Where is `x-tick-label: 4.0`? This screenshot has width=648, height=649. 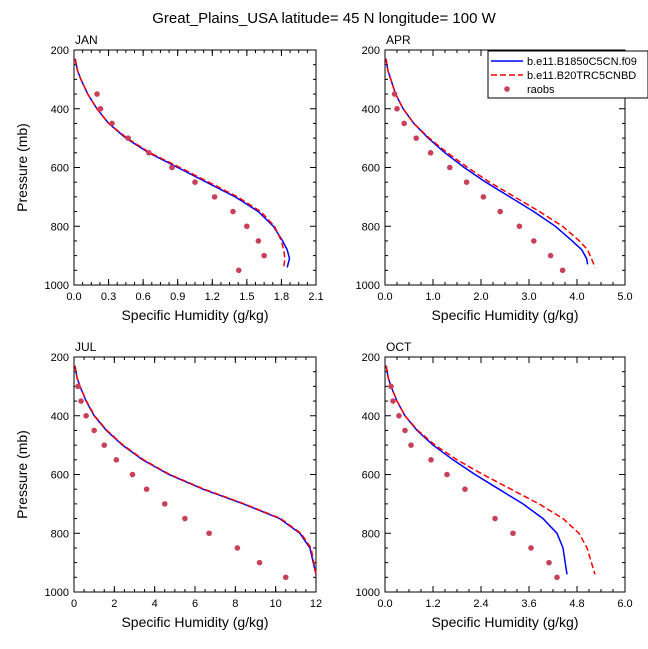 x-tick-label: 4.0 is located at coordinates (576, 297).